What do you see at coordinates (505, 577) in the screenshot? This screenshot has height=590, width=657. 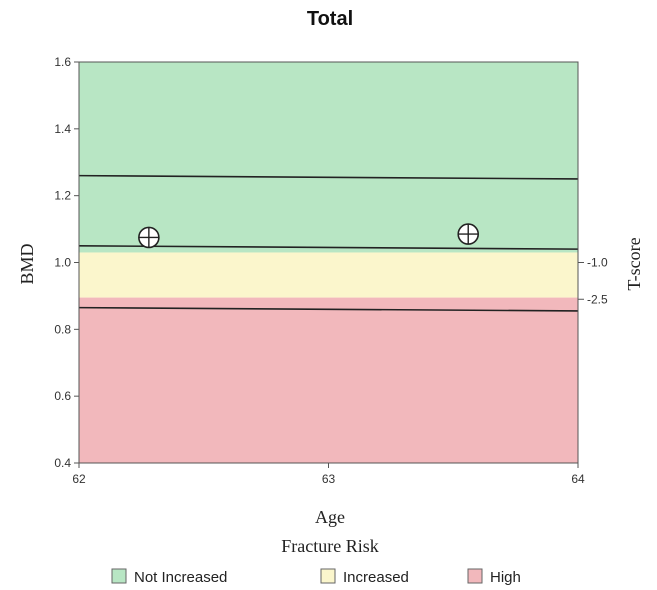 I see `legend-label: High` at bounding box center [505, 577].